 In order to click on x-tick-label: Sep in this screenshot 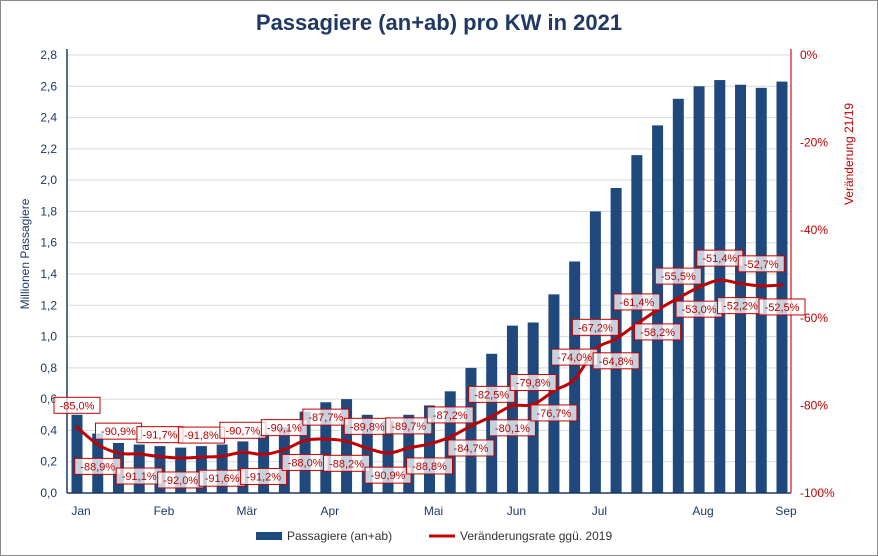, I will do `click(786, 511)`.